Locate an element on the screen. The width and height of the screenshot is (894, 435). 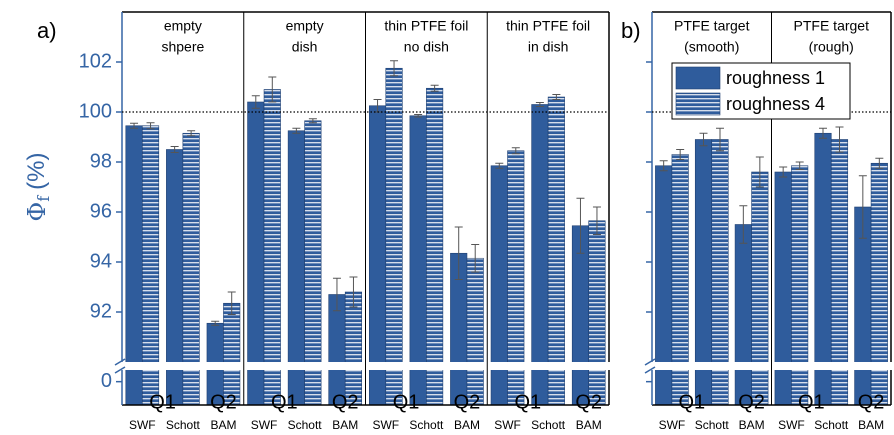
y-axis-label: Φf(%) is located at coordinates (38, 187).